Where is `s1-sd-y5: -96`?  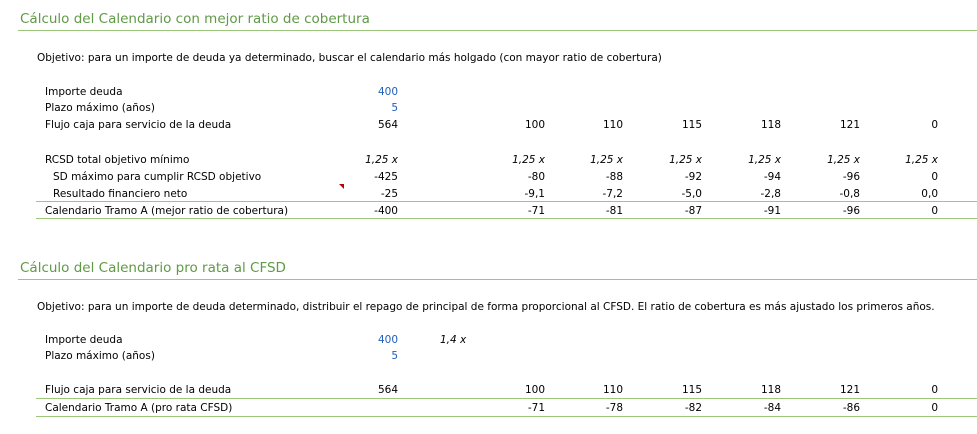
s1-sd-y5: -96 is located at coordinates (851, 177).